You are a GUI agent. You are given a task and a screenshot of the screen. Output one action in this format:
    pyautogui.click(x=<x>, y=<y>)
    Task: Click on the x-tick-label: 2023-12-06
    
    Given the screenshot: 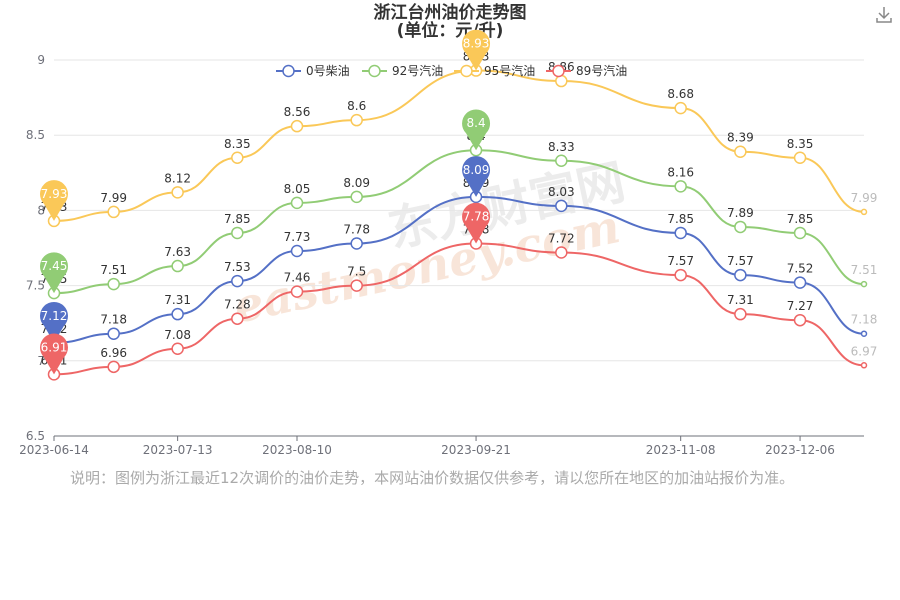 What is the action you would take?
    pyautogui.click(x=800, y=450)
    